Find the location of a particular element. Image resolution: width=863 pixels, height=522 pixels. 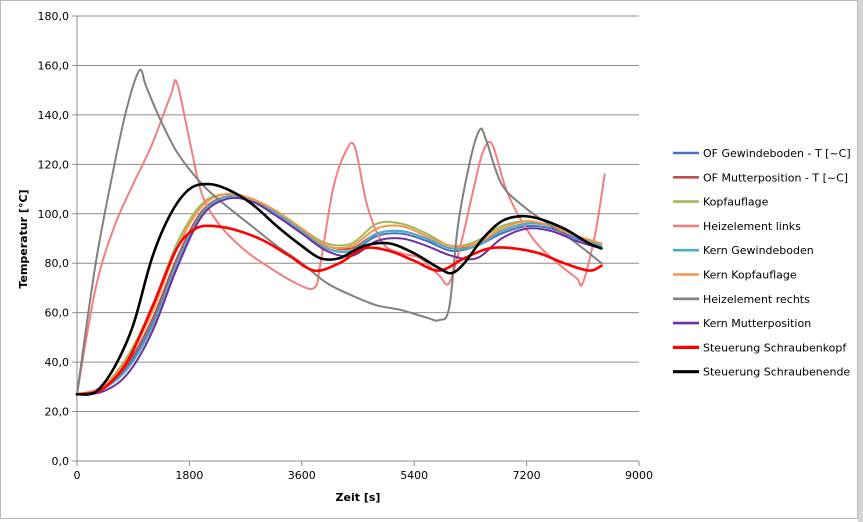

y-tick-label: 20,0 is located at coordinates (57, 412).